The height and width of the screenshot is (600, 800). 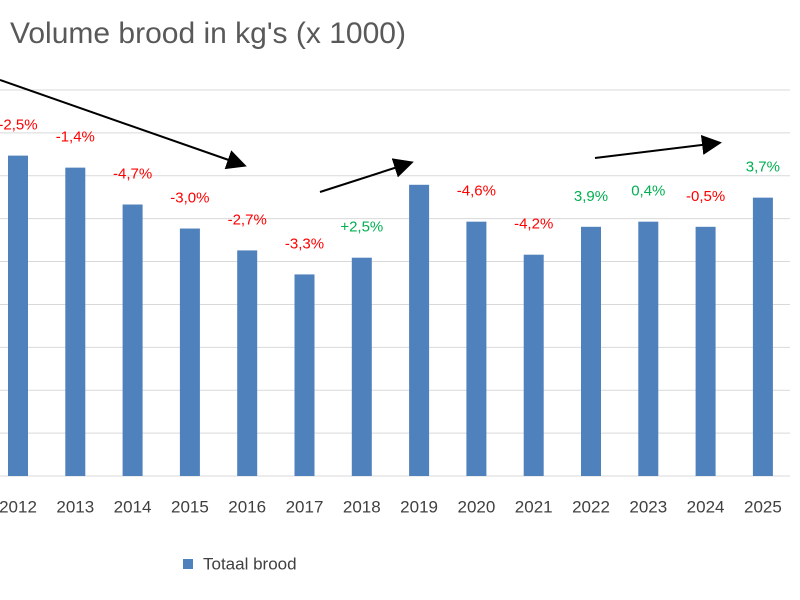 What do you see at coordinates (706, 506) in the screenshot?
I see `x-tick-label: 2024` at bounding box center [706, 506].